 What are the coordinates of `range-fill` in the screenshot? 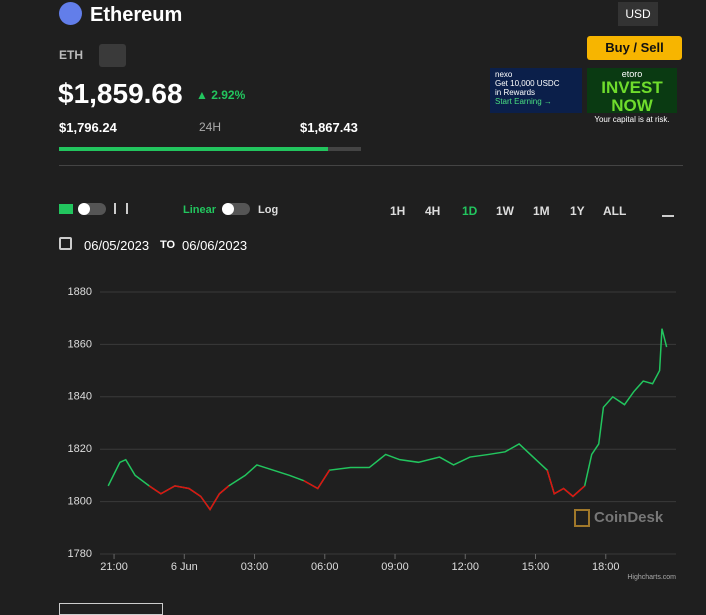 It's located at (193, 149).